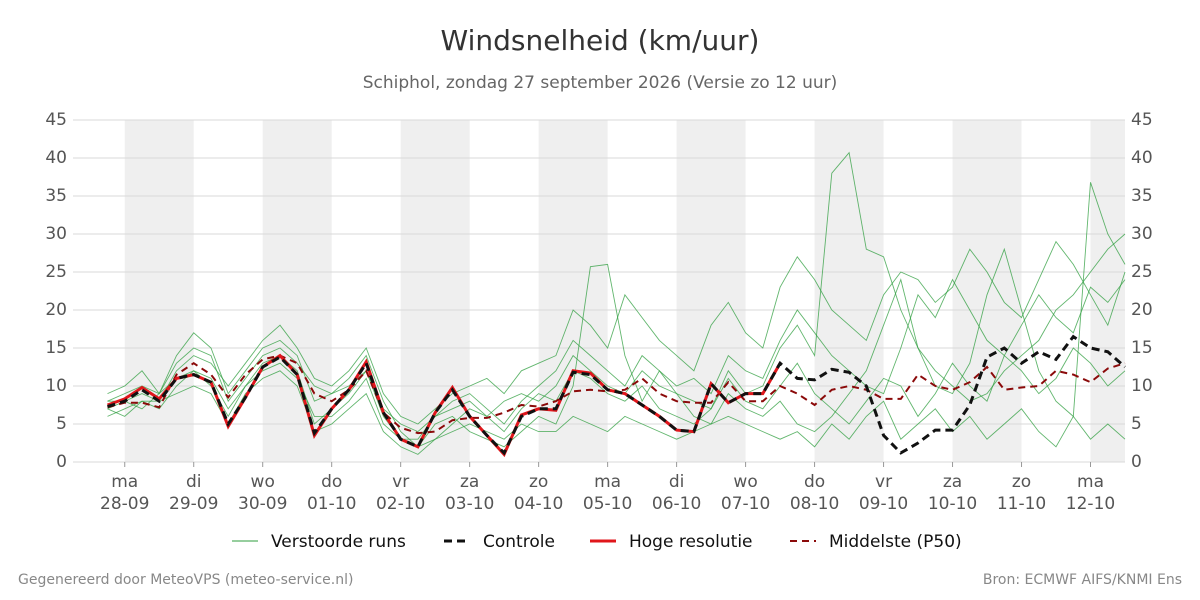 The width and height of the screenshot is (1200, 600). What do you see at coordinates (331, 504) in the screenshot?
I see `x-tick-date: 01-10` at bounding box center [331, 504].